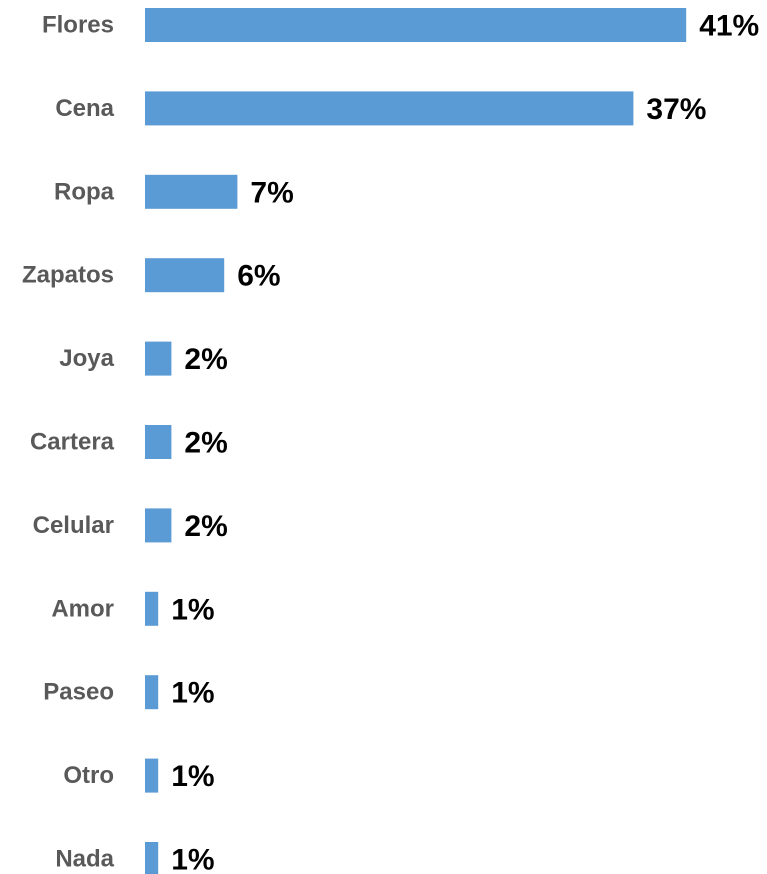  Describe the element at coordinates (729, 26) in the screenshot. I see `data-label: 41%` at that location.